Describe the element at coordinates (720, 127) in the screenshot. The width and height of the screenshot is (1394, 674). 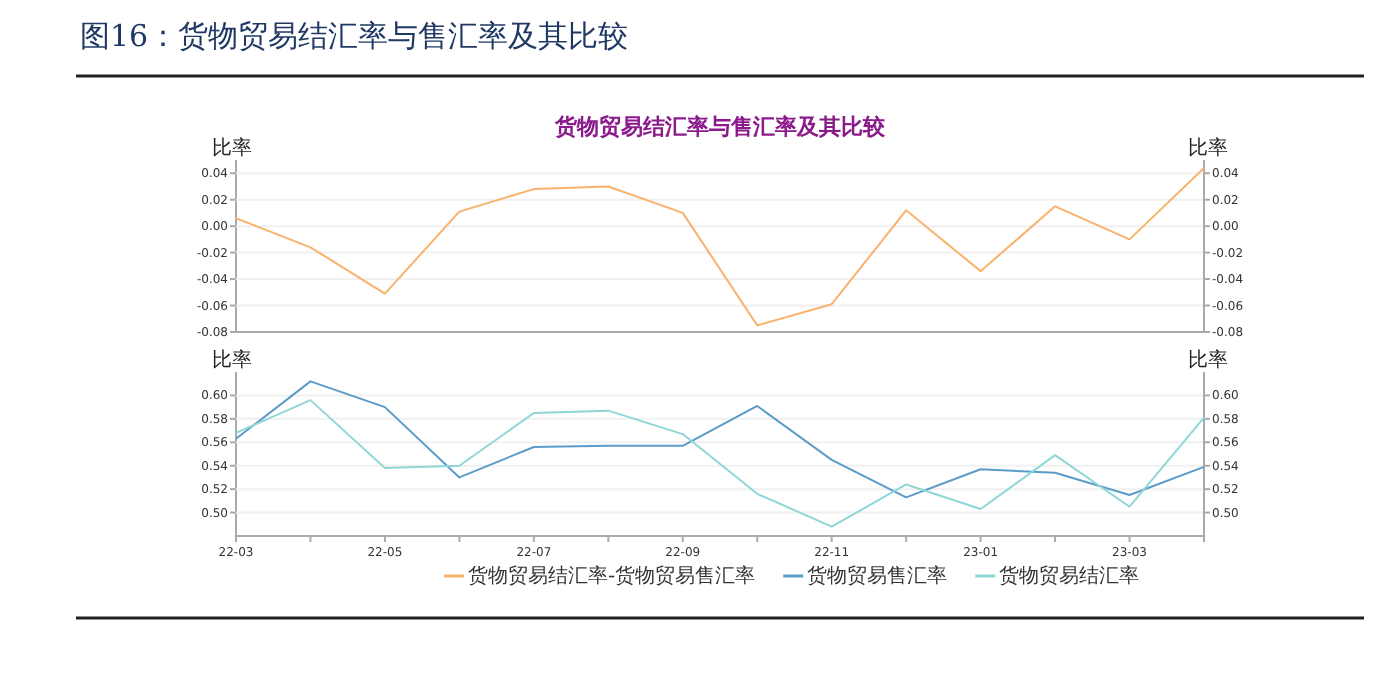
I see `chart-subtitle: 货物贸易结汇率与售汇率及其比较` at that location.